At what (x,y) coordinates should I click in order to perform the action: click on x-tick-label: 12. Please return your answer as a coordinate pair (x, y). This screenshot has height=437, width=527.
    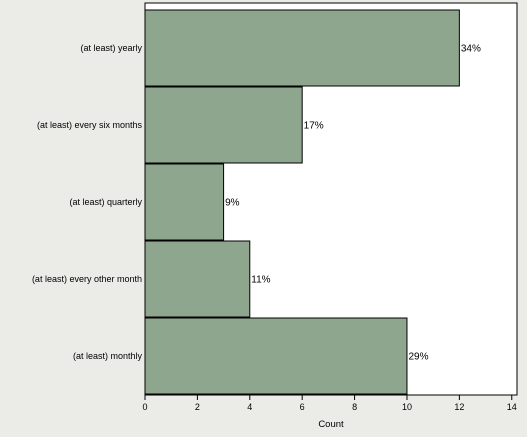
    Looking at the image, I should click on (459, 407).